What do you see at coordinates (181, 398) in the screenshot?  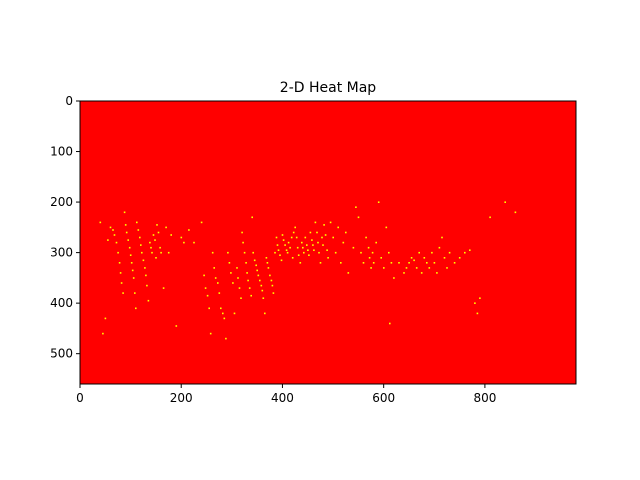 I see `x-tick-label-1: 200` at bounding box center [181, 398].